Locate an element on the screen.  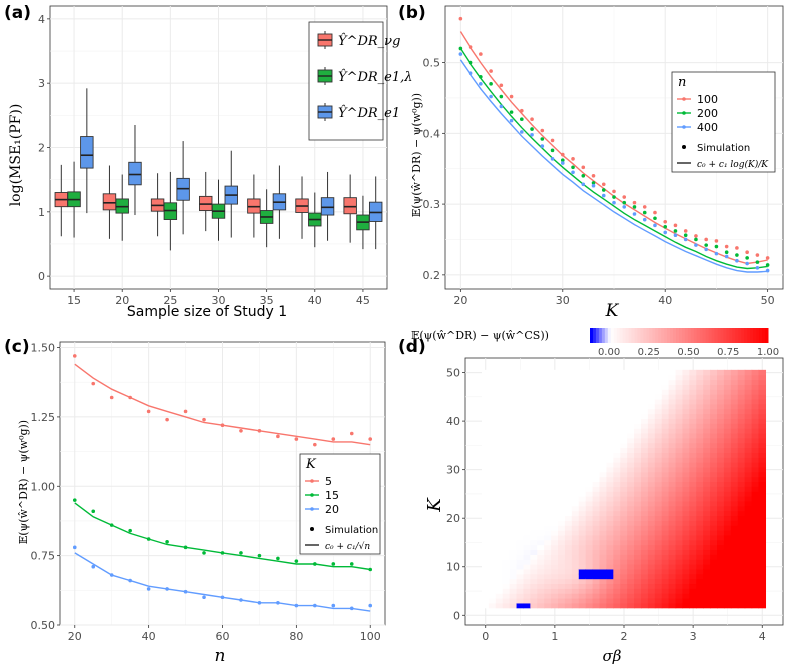
panel-c-legend-sim: Simulation is located at coordinates (351, 530).